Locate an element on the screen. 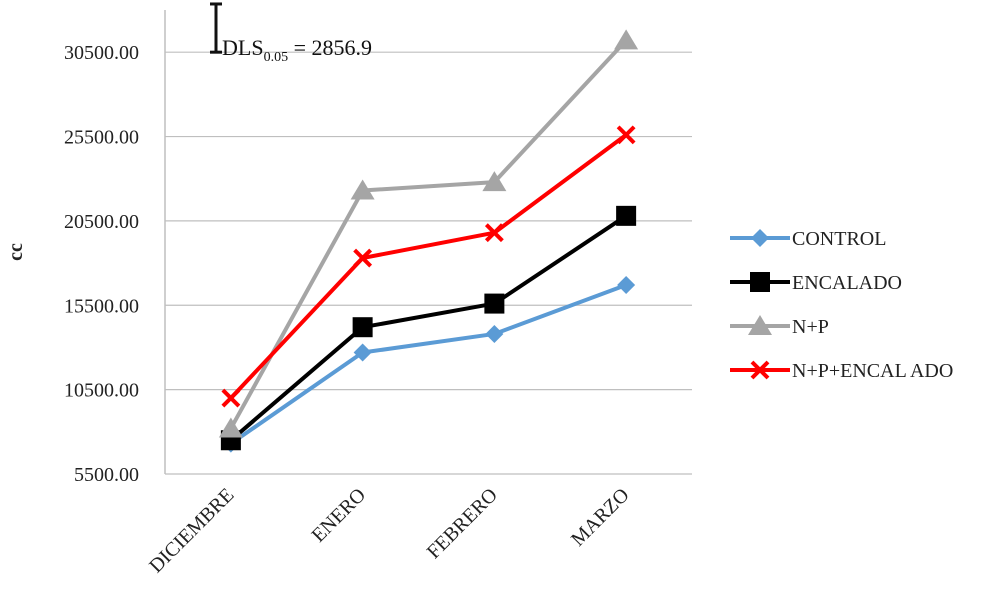  y-tick-label: 25500.00 is located at coordinates (101, 138).